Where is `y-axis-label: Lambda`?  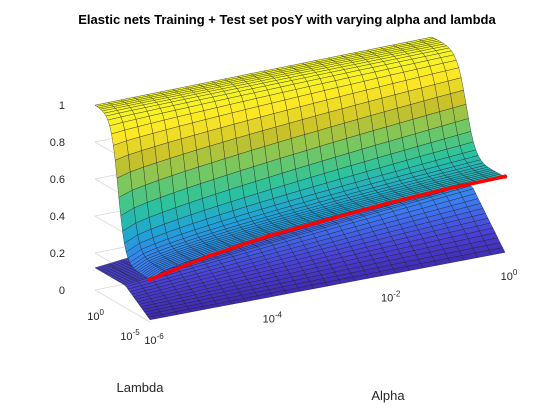
y-axis-label: Lambda is located at coordinates (141, 387).